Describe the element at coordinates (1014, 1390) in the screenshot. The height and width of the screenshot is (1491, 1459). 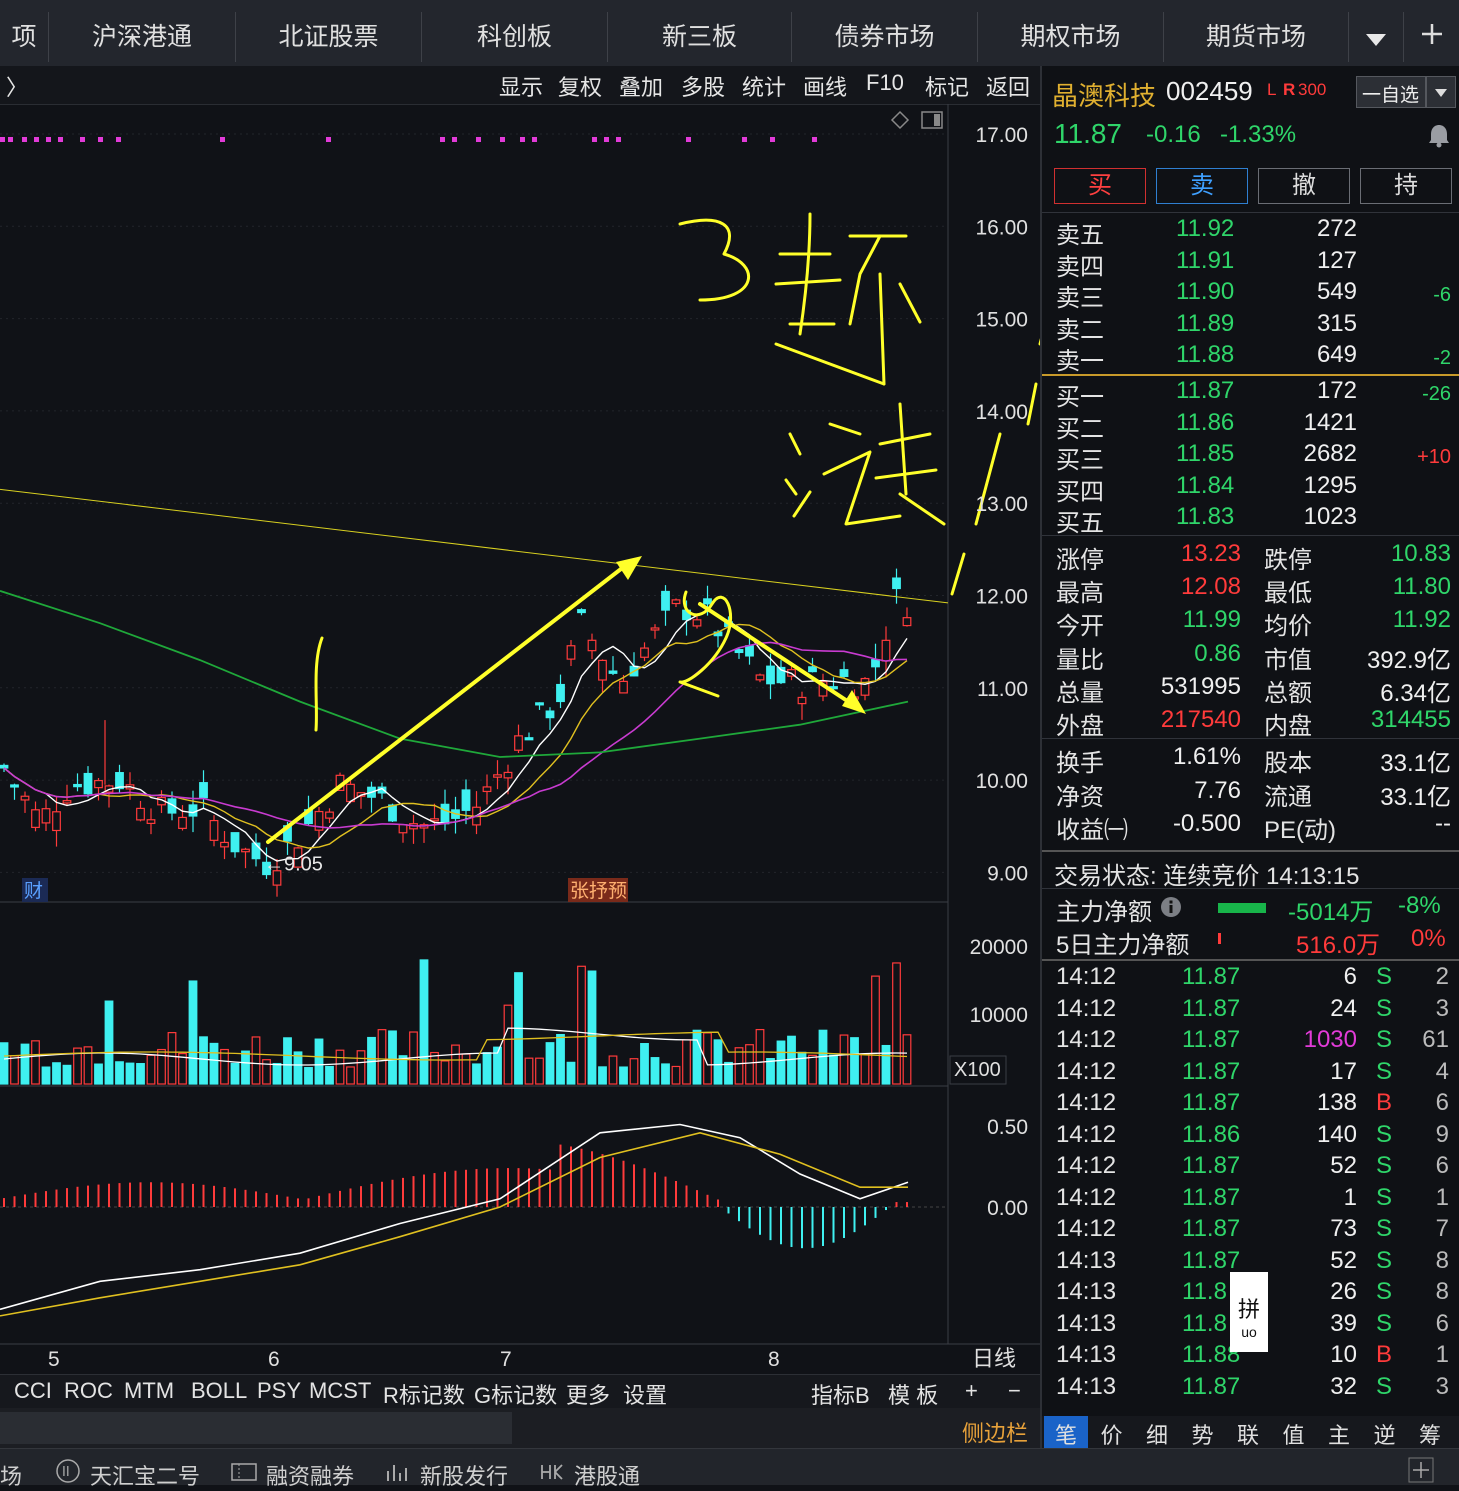
I see `zoom-out-button: −` at that location.